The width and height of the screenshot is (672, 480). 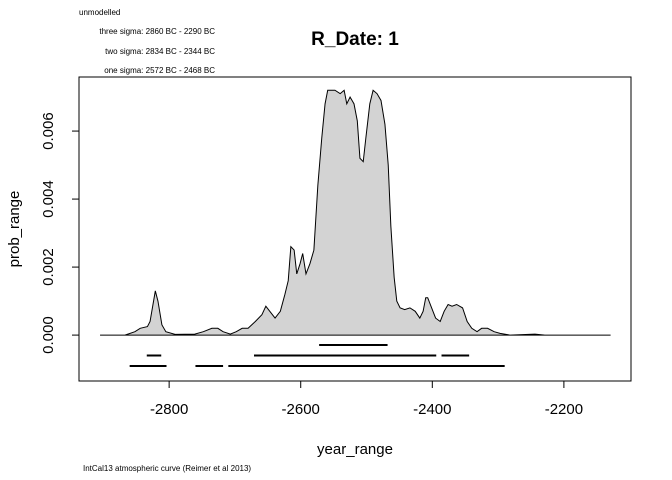 What do you see at coordinates (355, 39) in the screenshot?
I see `chart-title: R_Date: 1` at bounding box center [355, 39].